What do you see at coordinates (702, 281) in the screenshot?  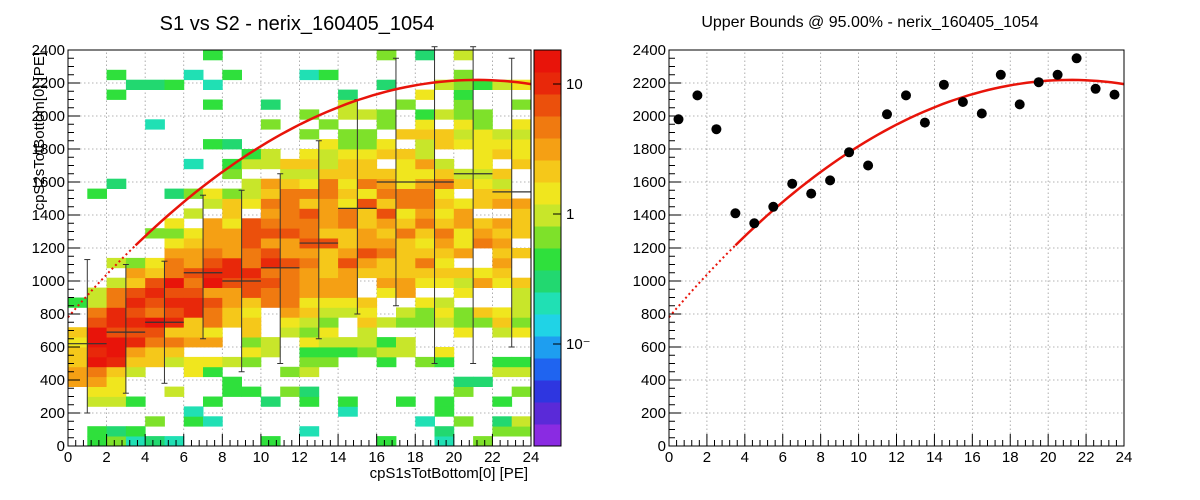 I see `fit-curve-extrapolated` at bounding box center [702, 281].